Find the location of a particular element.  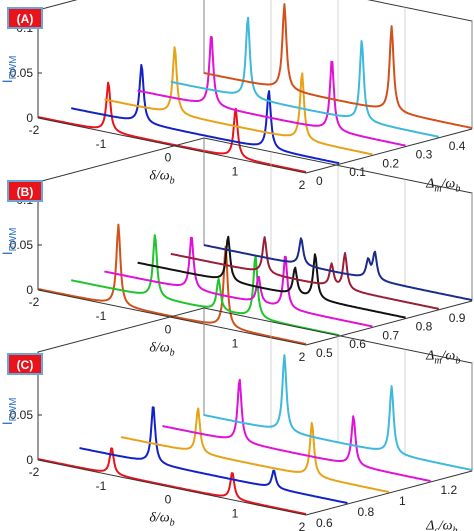

panel-label-badge: (C) is located at coordinates (25, 364).